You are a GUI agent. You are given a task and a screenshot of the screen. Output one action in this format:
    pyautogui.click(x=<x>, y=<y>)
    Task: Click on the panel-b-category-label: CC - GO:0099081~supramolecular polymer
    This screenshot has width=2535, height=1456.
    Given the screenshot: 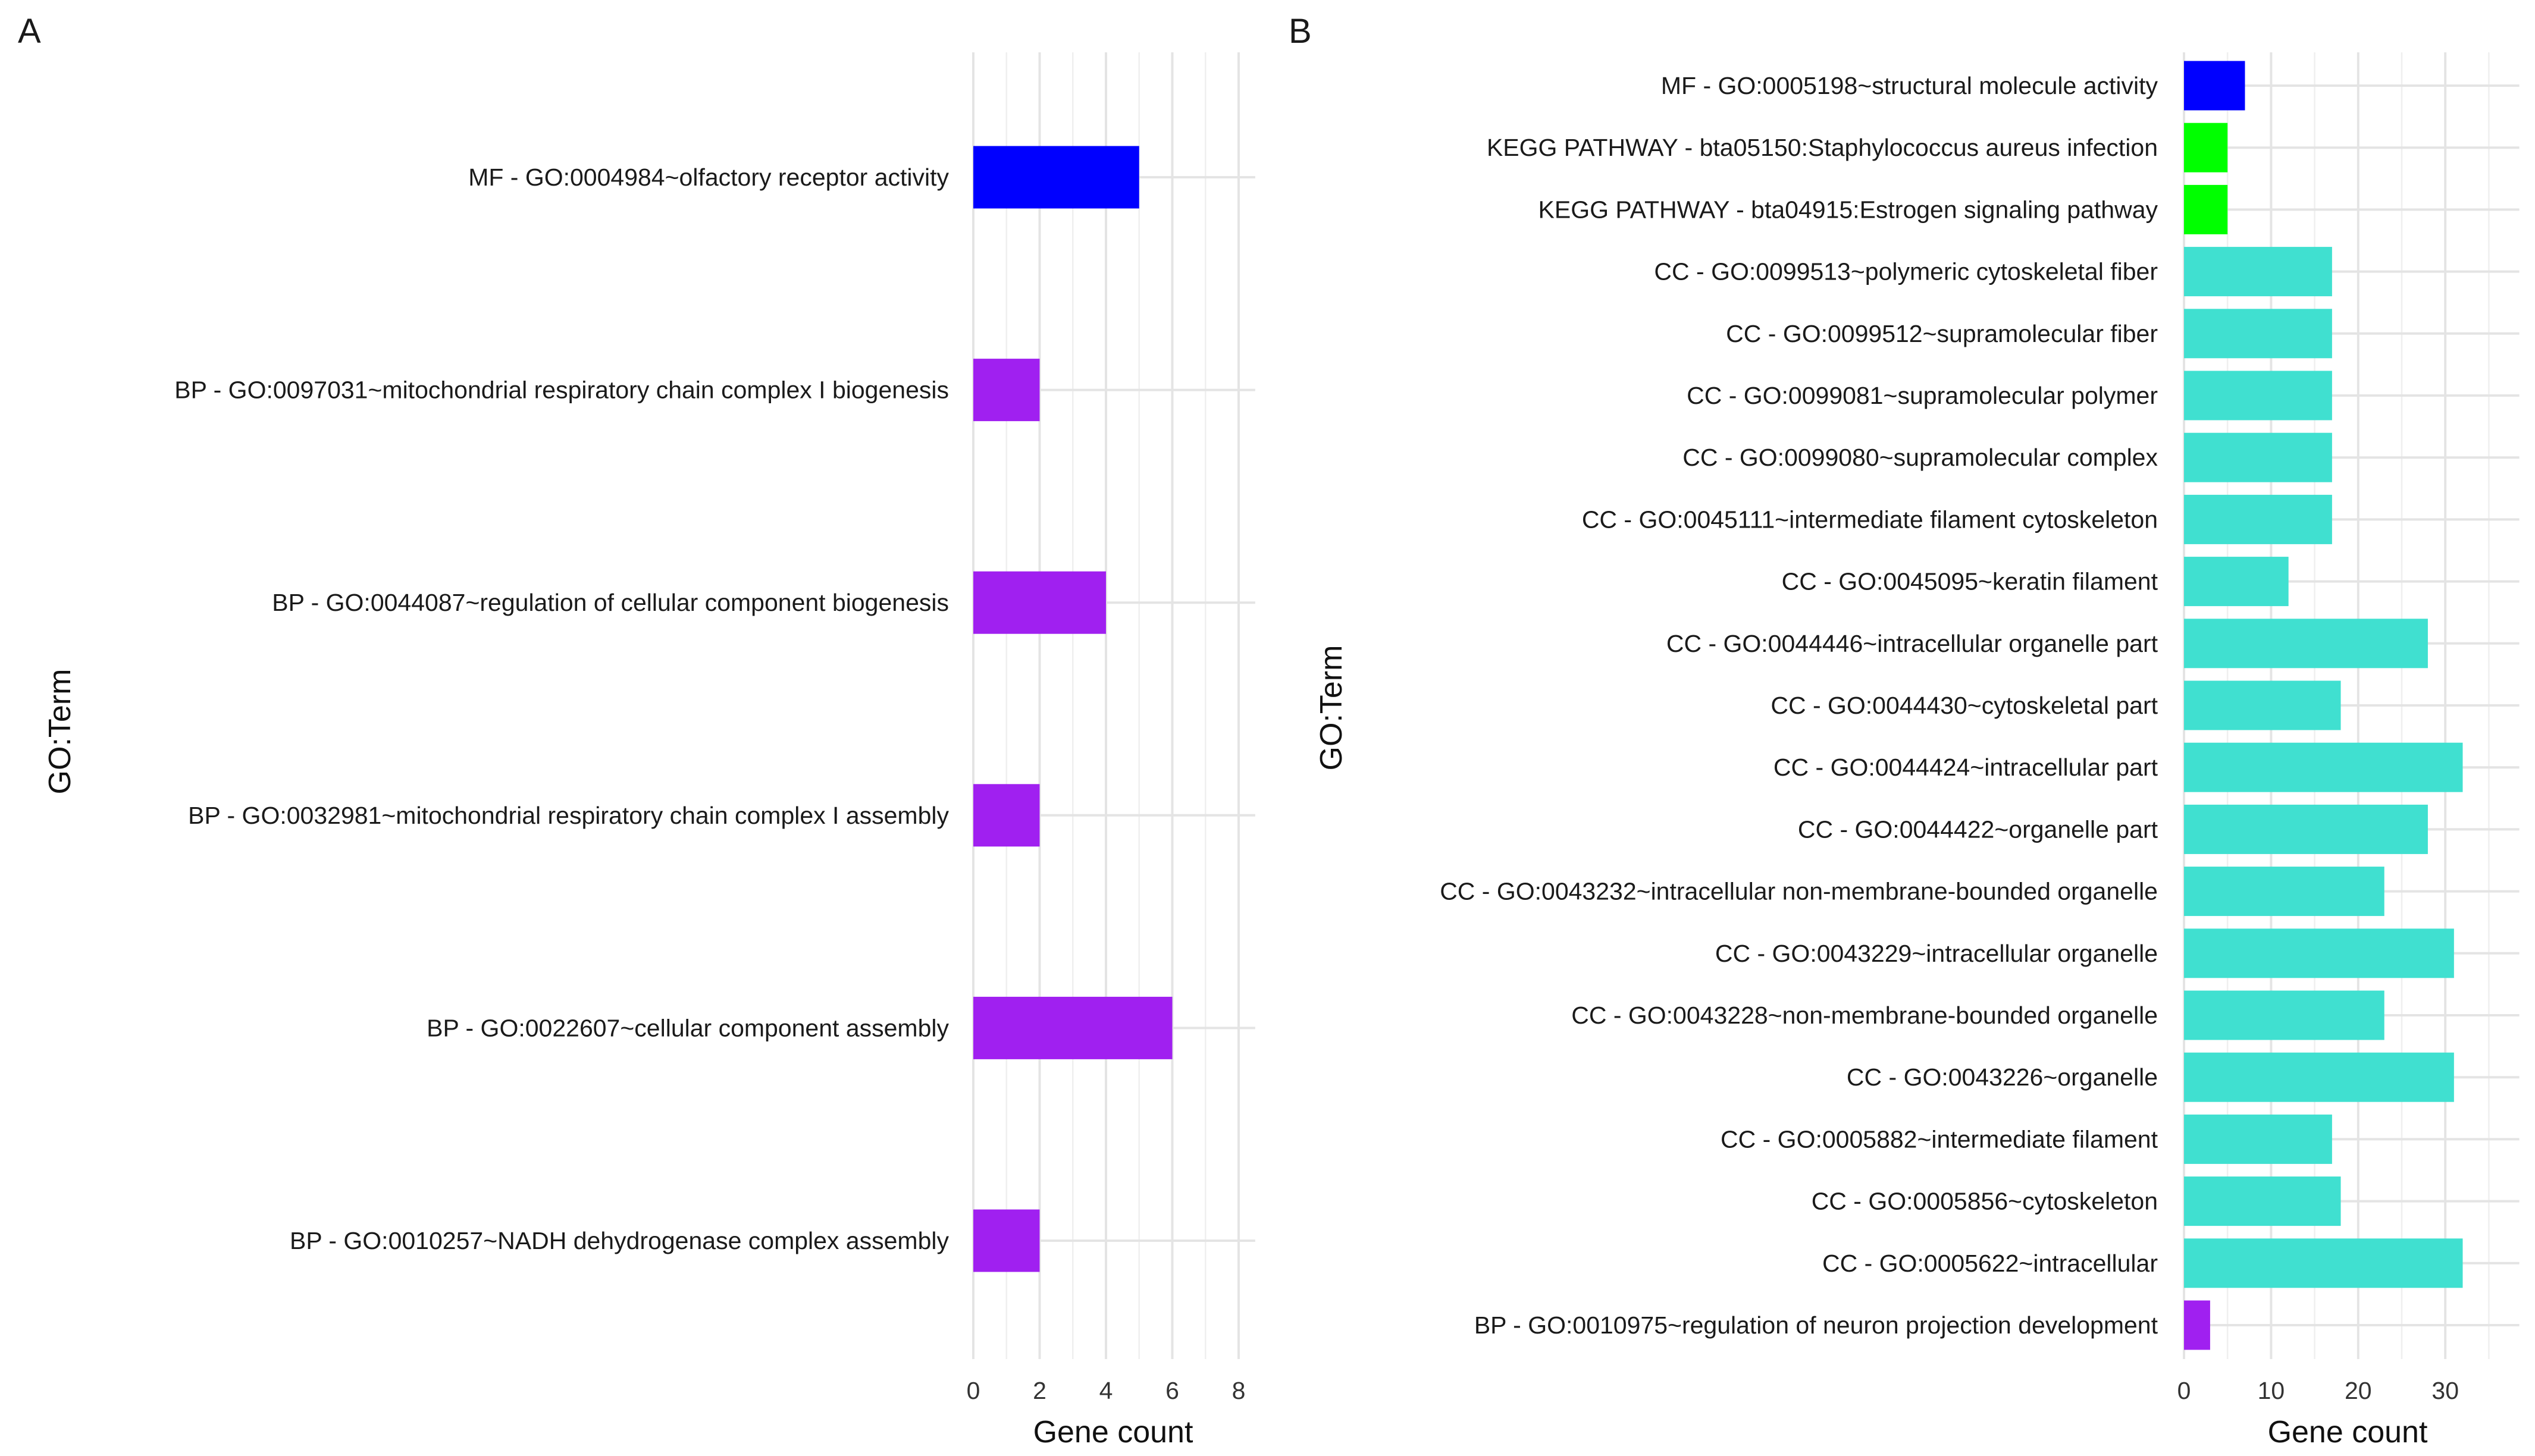 What is the action you would take?
    pyautogui.click(x=1923, y=395)
    